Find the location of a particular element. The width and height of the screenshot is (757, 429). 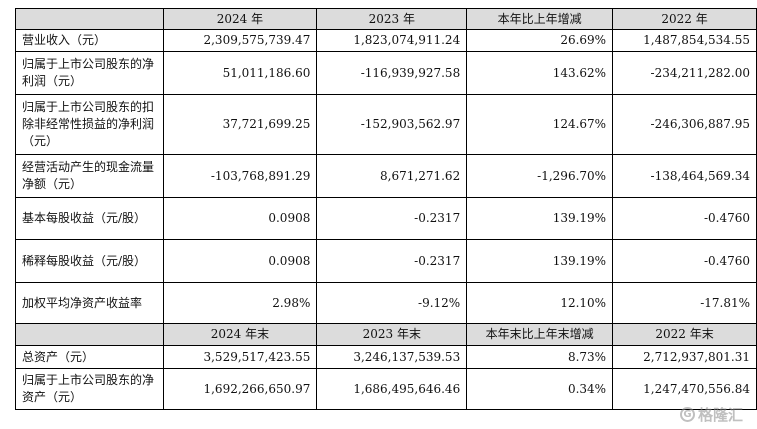

row-label: 总资产（元） is located at coordinates (89, 357).